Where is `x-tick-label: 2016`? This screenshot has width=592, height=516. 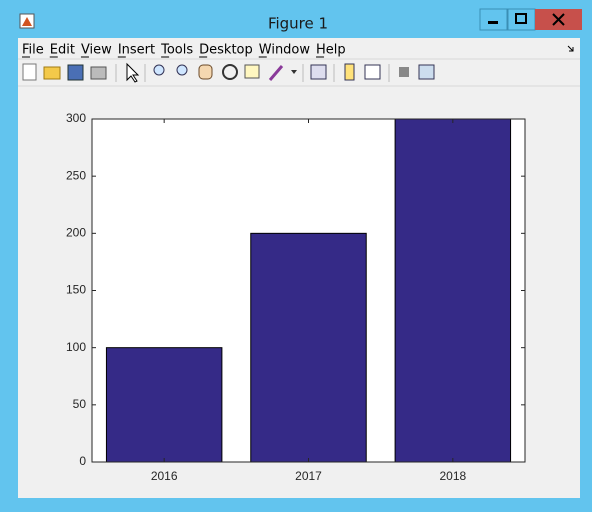
x-tick-label: 2016 is located at coordinates (164, 476).